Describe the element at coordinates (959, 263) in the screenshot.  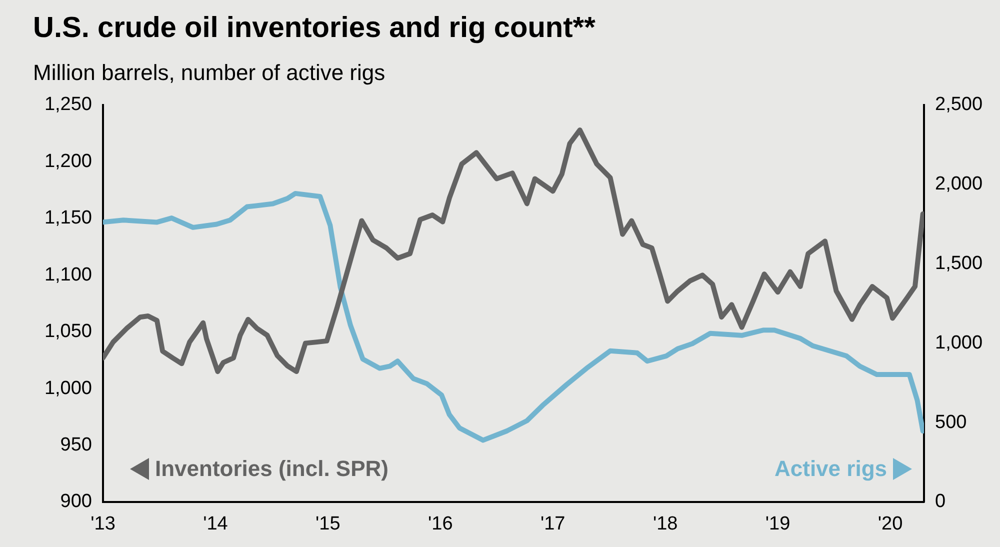
I see `y2-tick-label: 1,500` at that location.